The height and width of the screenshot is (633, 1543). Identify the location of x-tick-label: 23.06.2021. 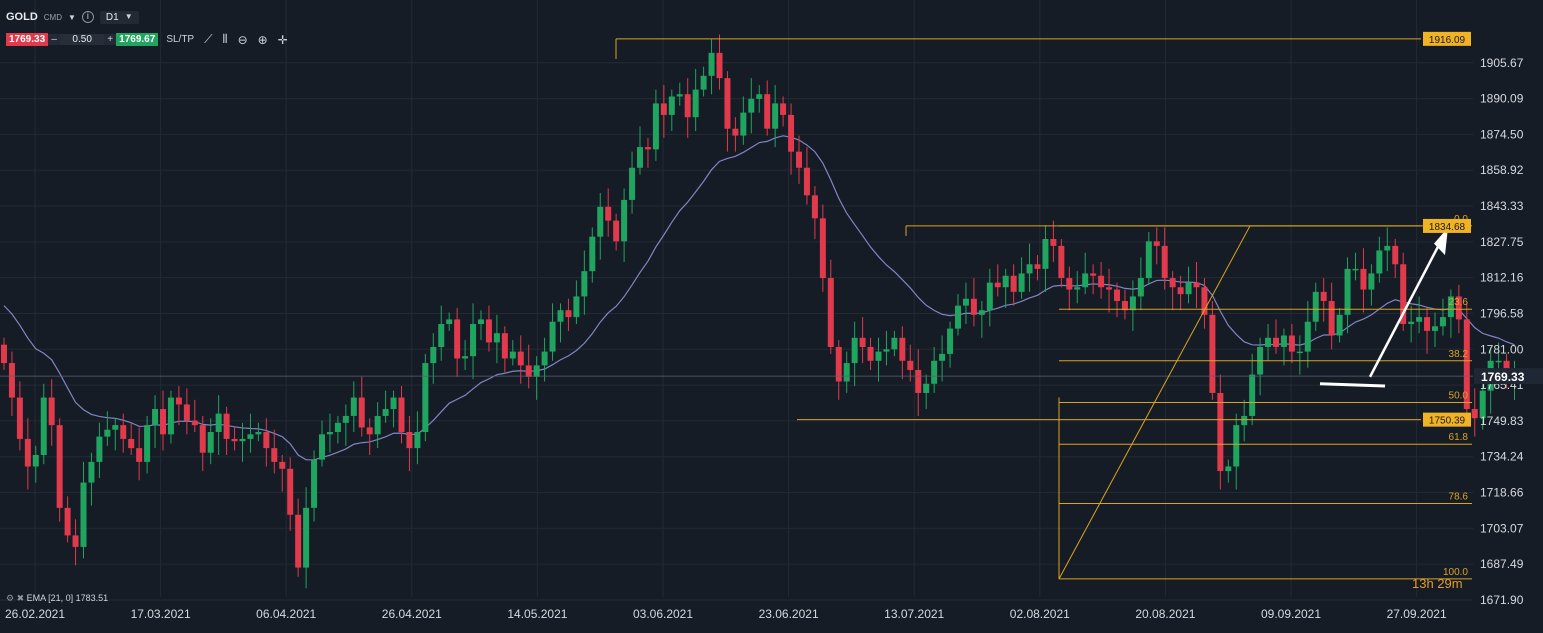
(789, 614).